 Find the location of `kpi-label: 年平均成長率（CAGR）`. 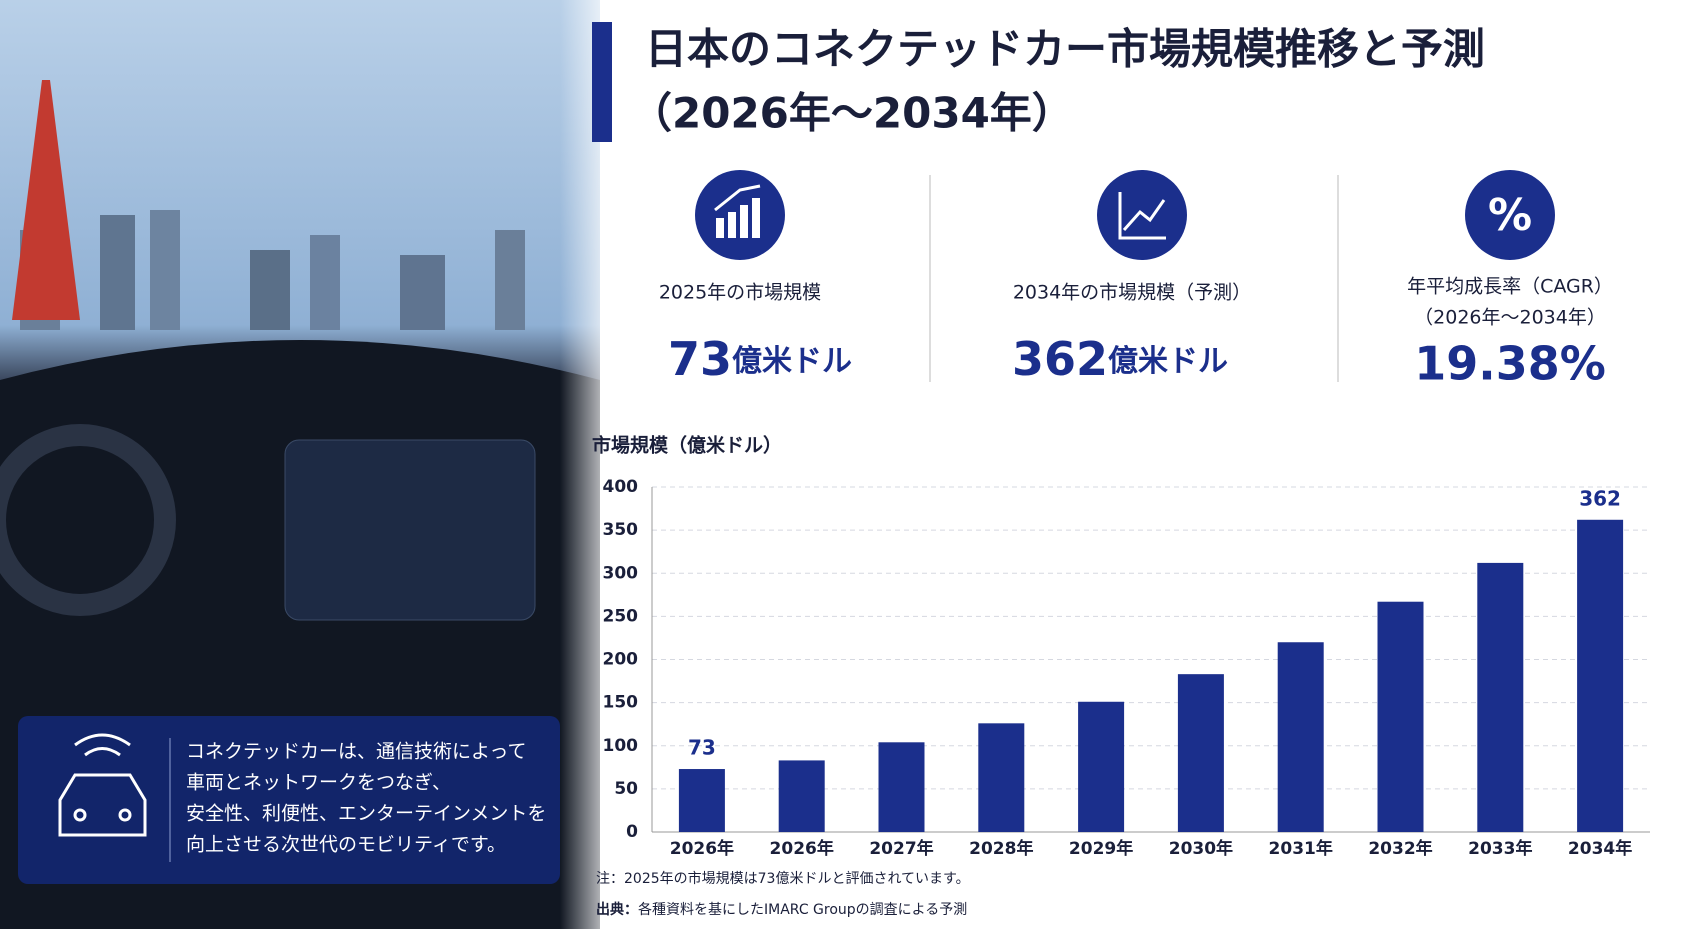

kpi-label: 年平均成長率（CAGR） is located at coordinates (1510, 287).